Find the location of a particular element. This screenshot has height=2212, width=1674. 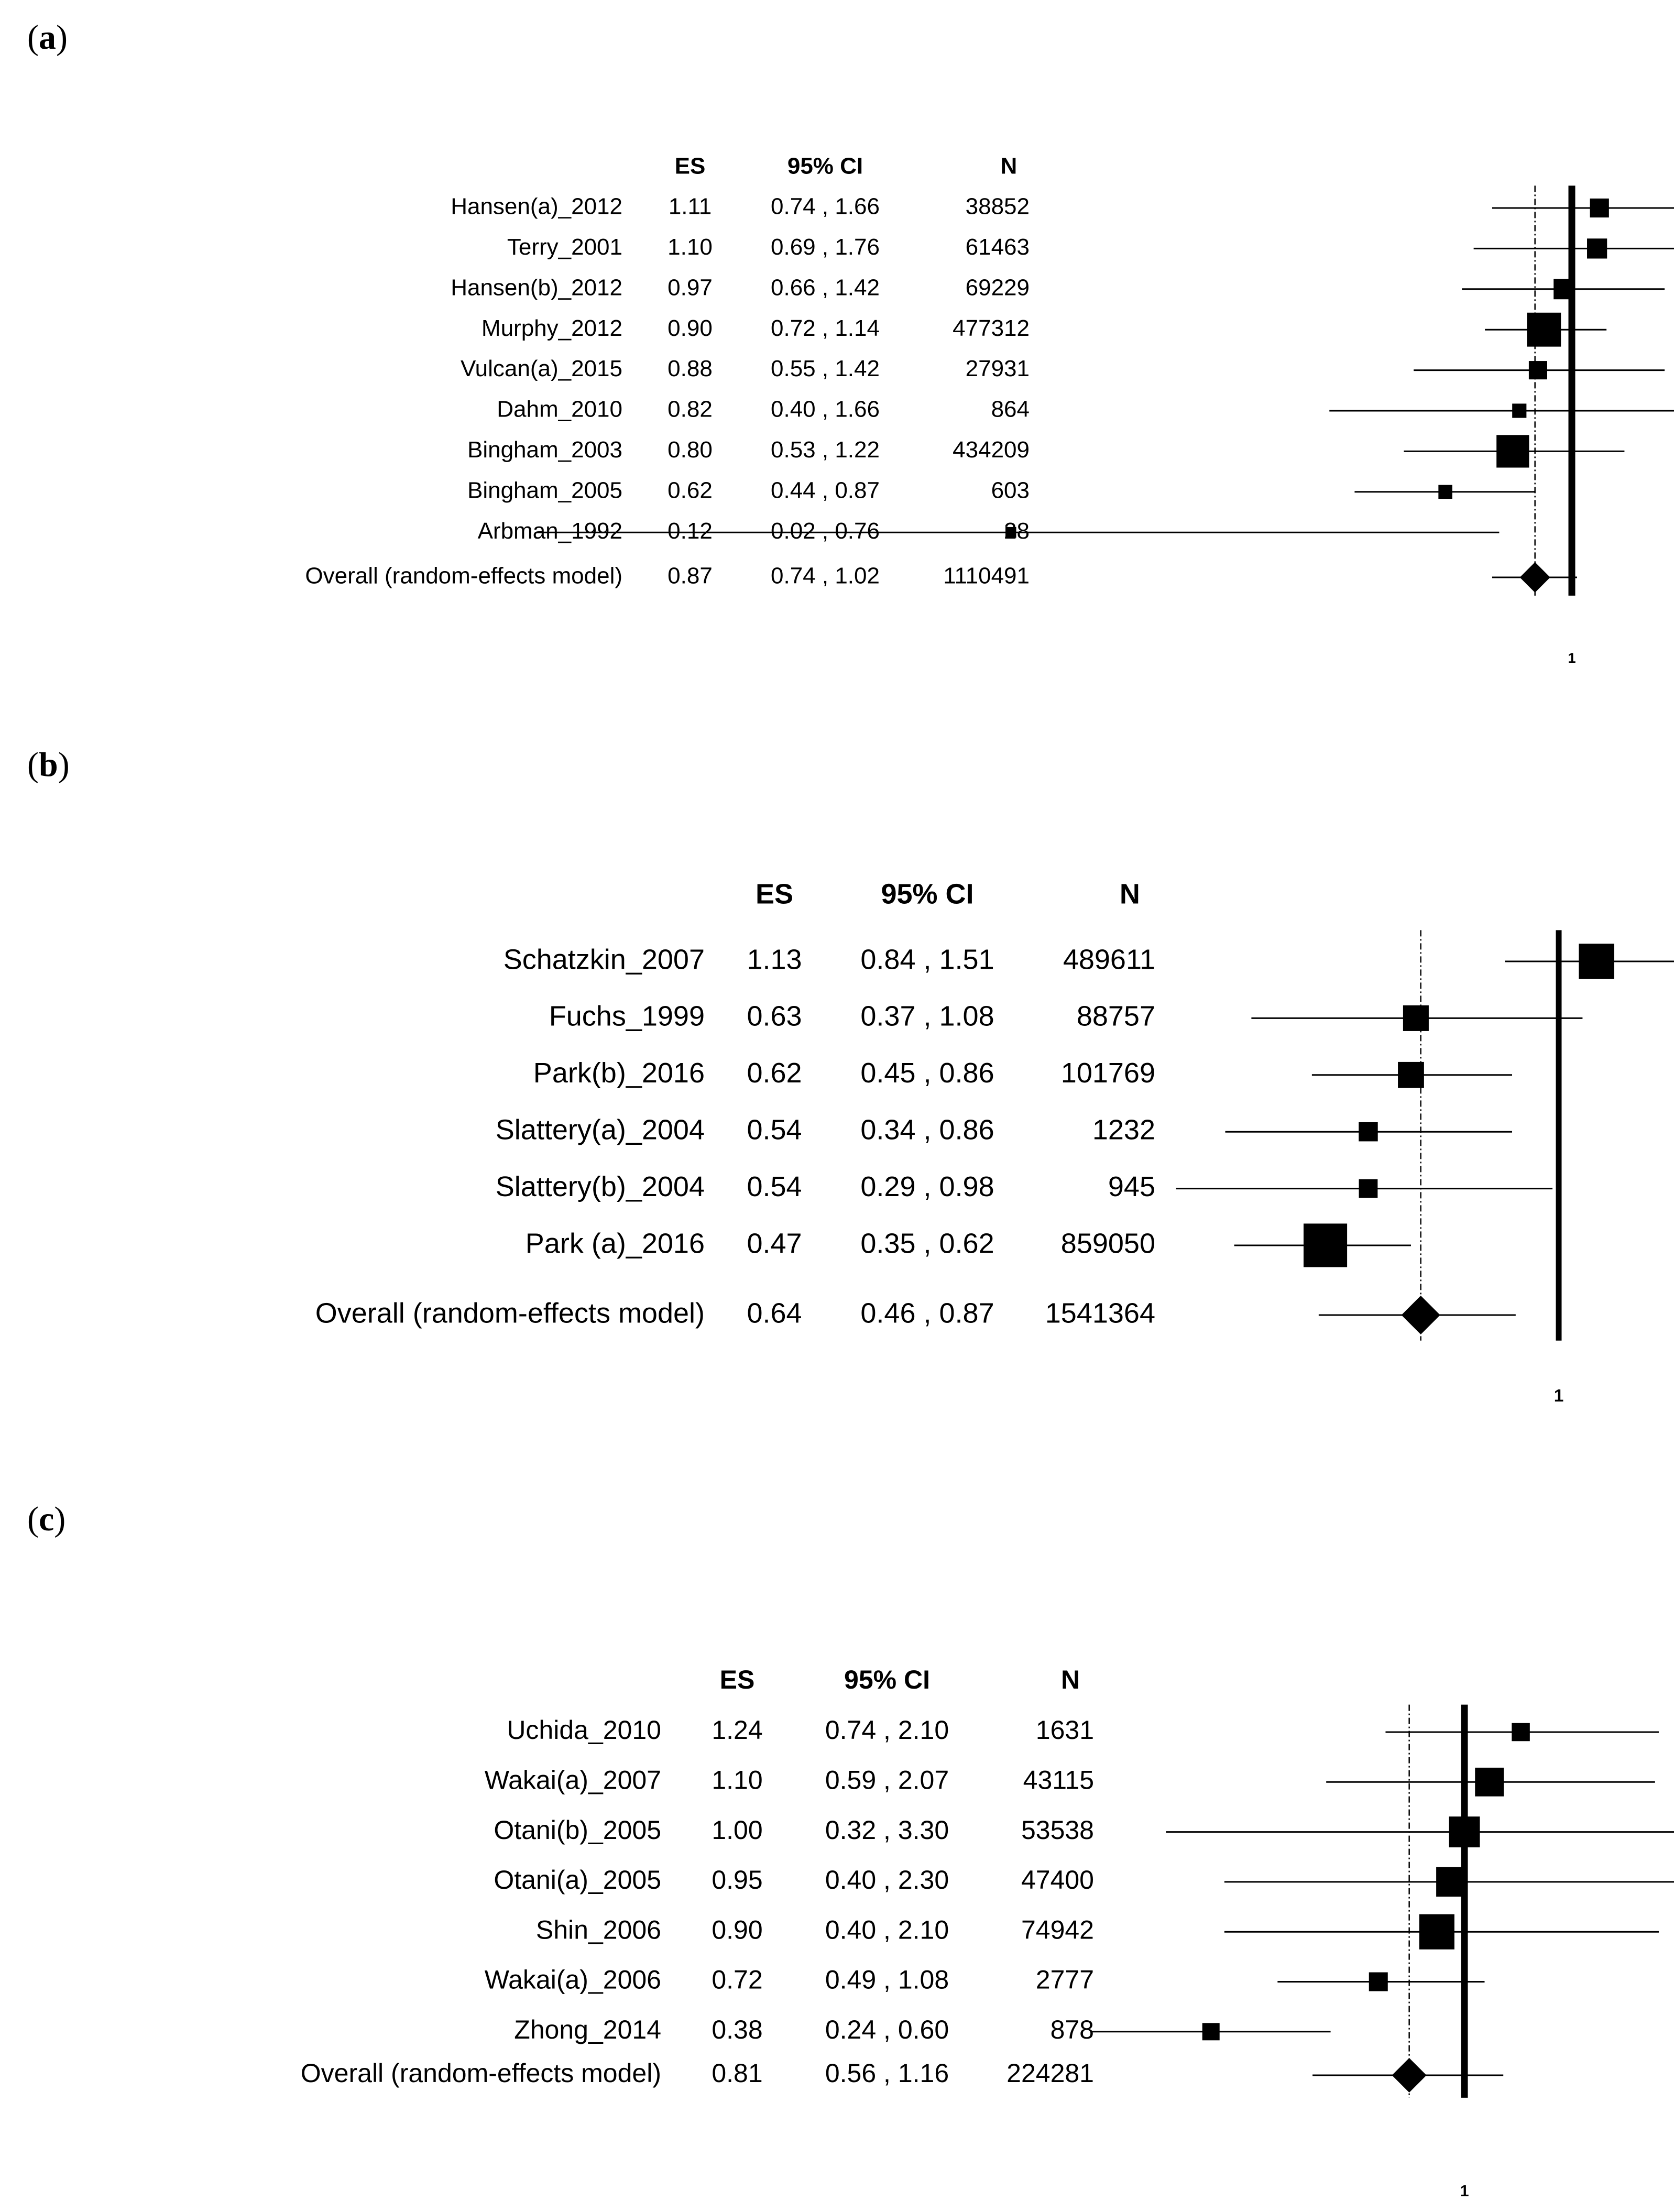

panel-label-c: (c) is located at coordinates (46, 1519).